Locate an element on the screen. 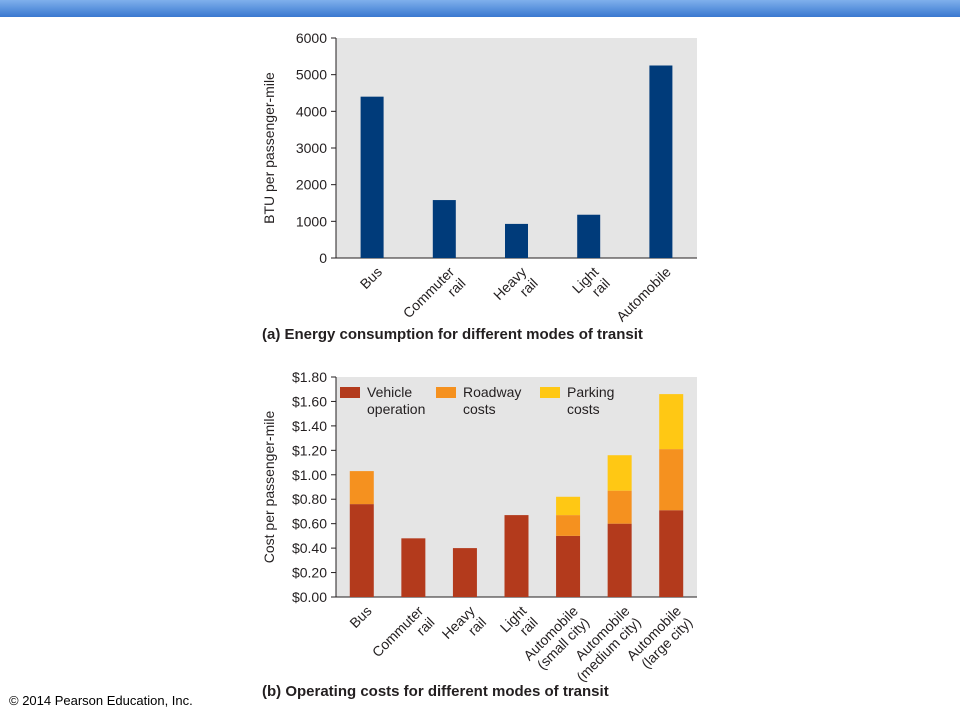  legend-label: operation is located at coordinates (396, 409).